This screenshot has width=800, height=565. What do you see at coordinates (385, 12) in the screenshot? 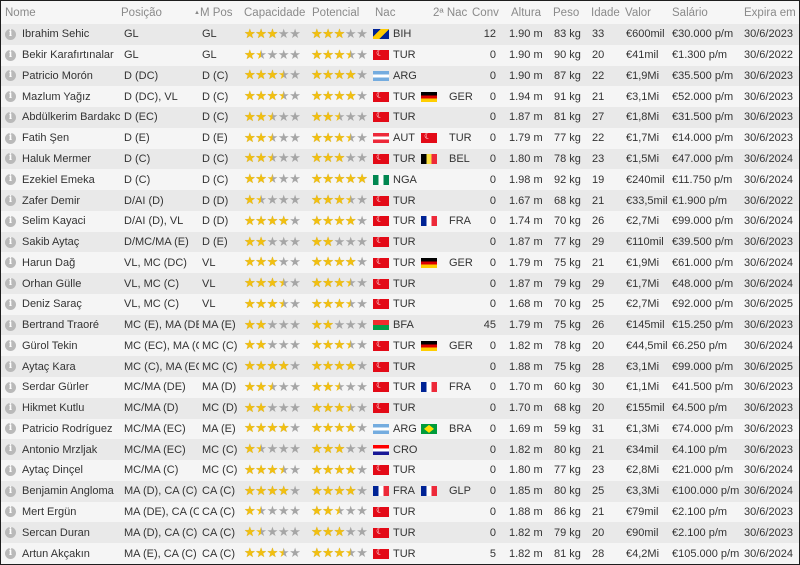
I see `column-header-nac: Nac` at bounding box center [385, 12].